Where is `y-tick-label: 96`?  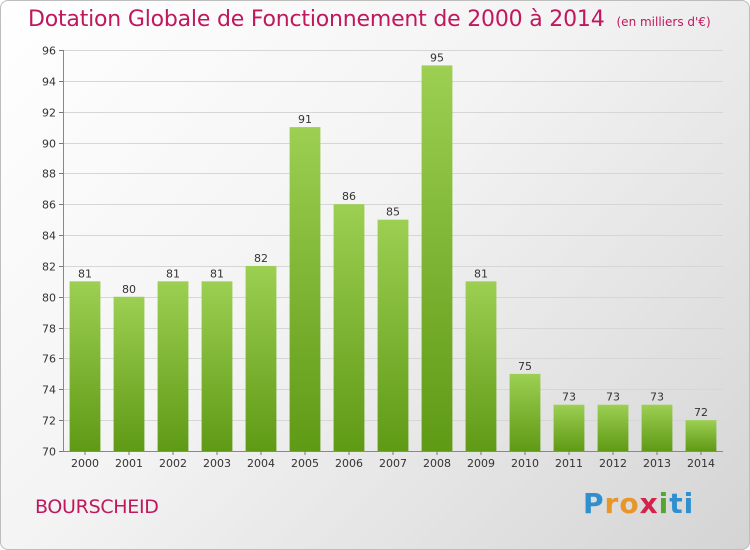
y-tick-label: 96 is located at coordinates (49, 51).